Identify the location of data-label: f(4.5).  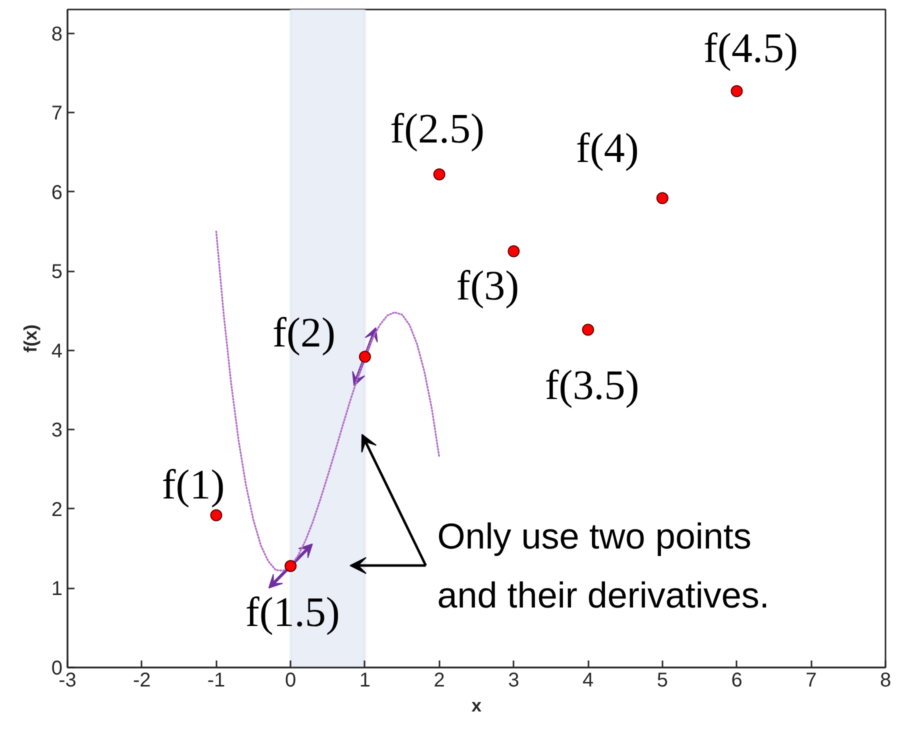
(751, 49).